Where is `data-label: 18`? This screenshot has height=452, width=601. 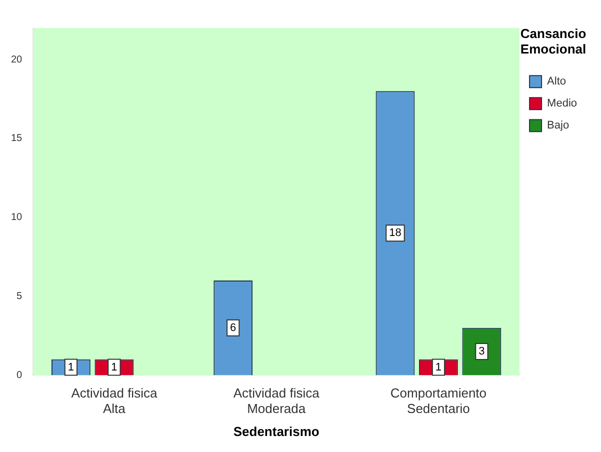 data-label: 18 is located at coordinates (395, 233).